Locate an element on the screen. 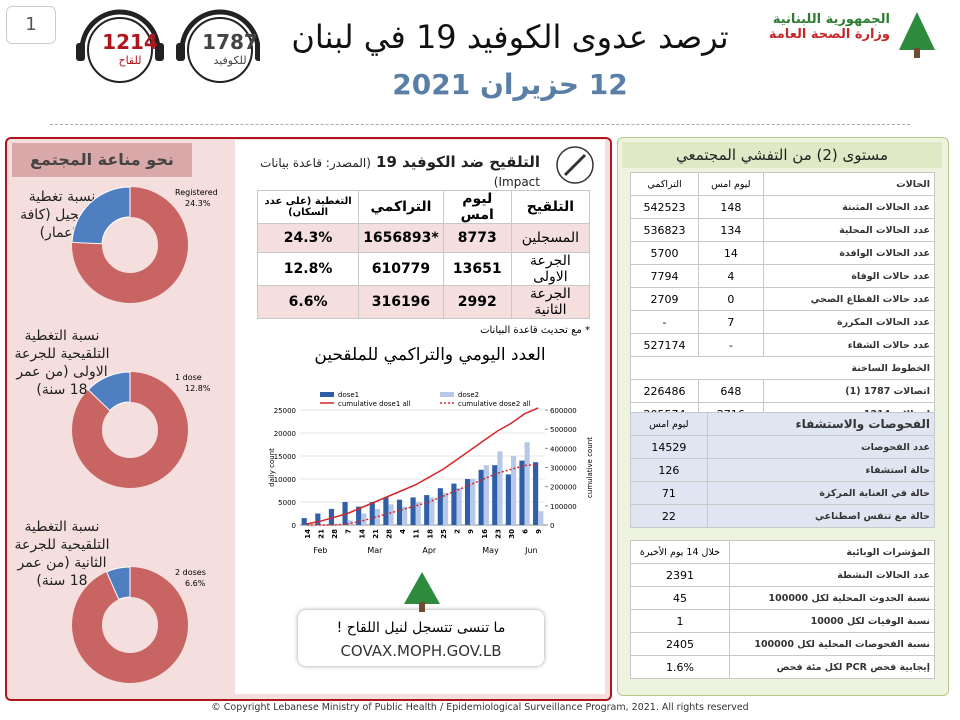 This screenshot has height=720, width=960. table-cell: 5700 is located at coordinates (664, 253).